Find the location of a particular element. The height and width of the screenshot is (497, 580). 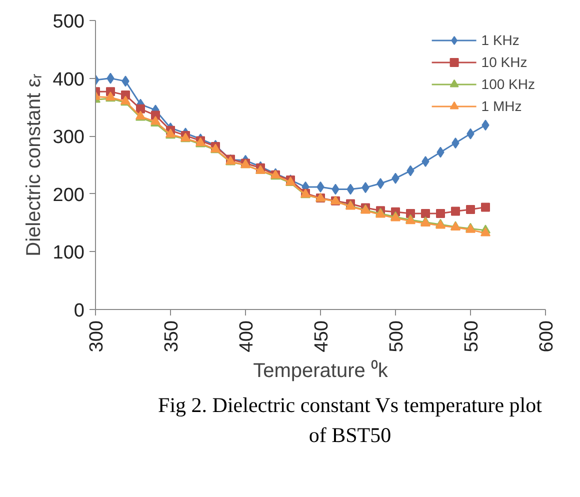

y-tick-label: 0 is located at coordinates (79, 311).